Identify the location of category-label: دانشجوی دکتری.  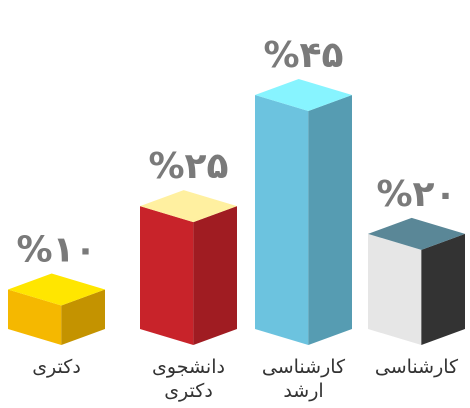
(188, 379).